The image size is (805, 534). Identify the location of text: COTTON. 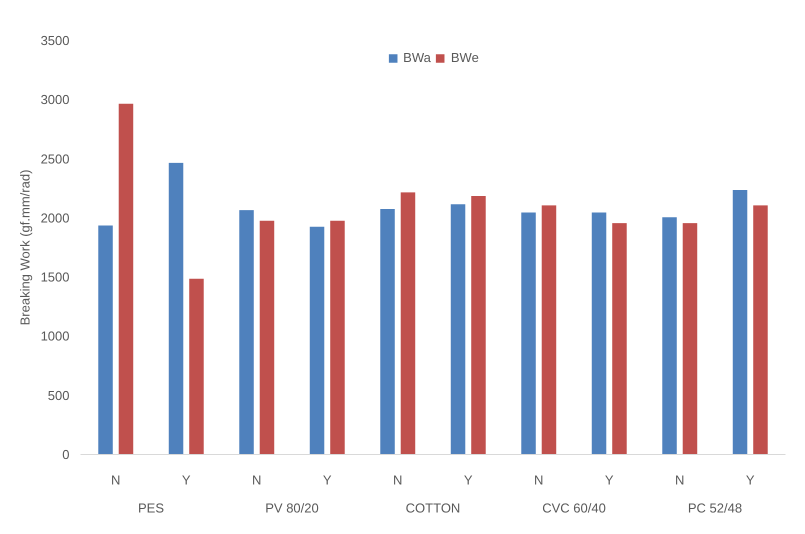
(433, 508).